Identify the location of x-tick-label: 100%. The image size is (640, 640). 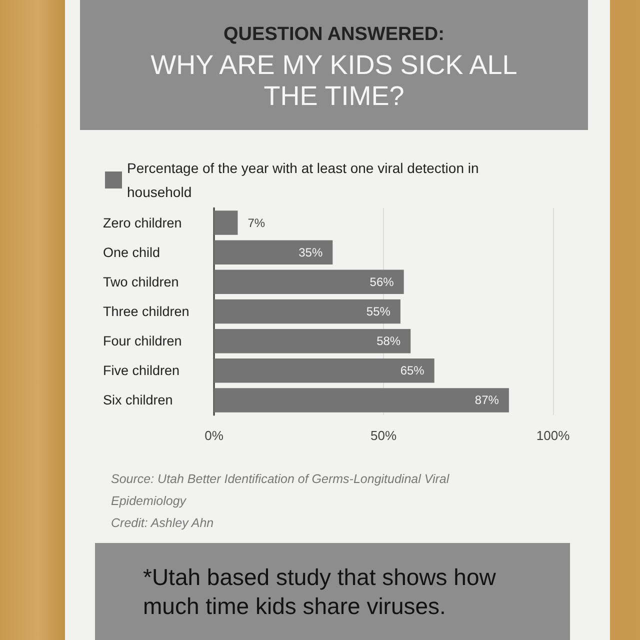
(553, 435).